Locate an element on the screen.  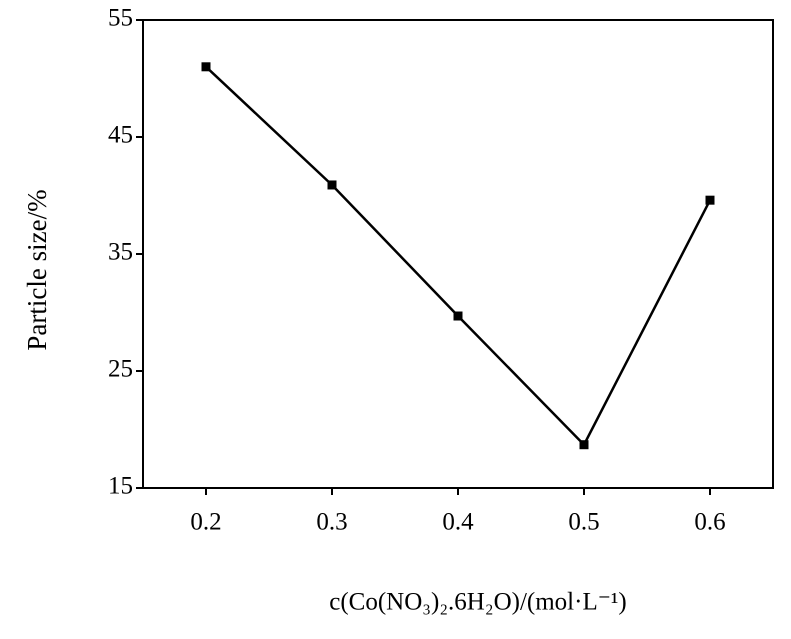
x-tick-label: 0.3 is located at coordinates (331, 522).